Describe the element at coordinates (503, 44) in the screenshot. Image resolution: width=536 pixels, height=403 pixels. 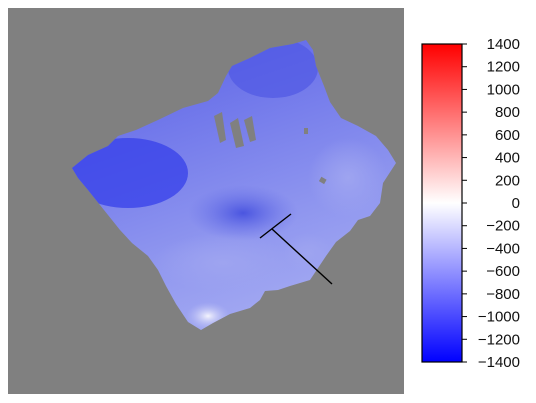
I see `colorbar-tick-label: 1400` at that location.